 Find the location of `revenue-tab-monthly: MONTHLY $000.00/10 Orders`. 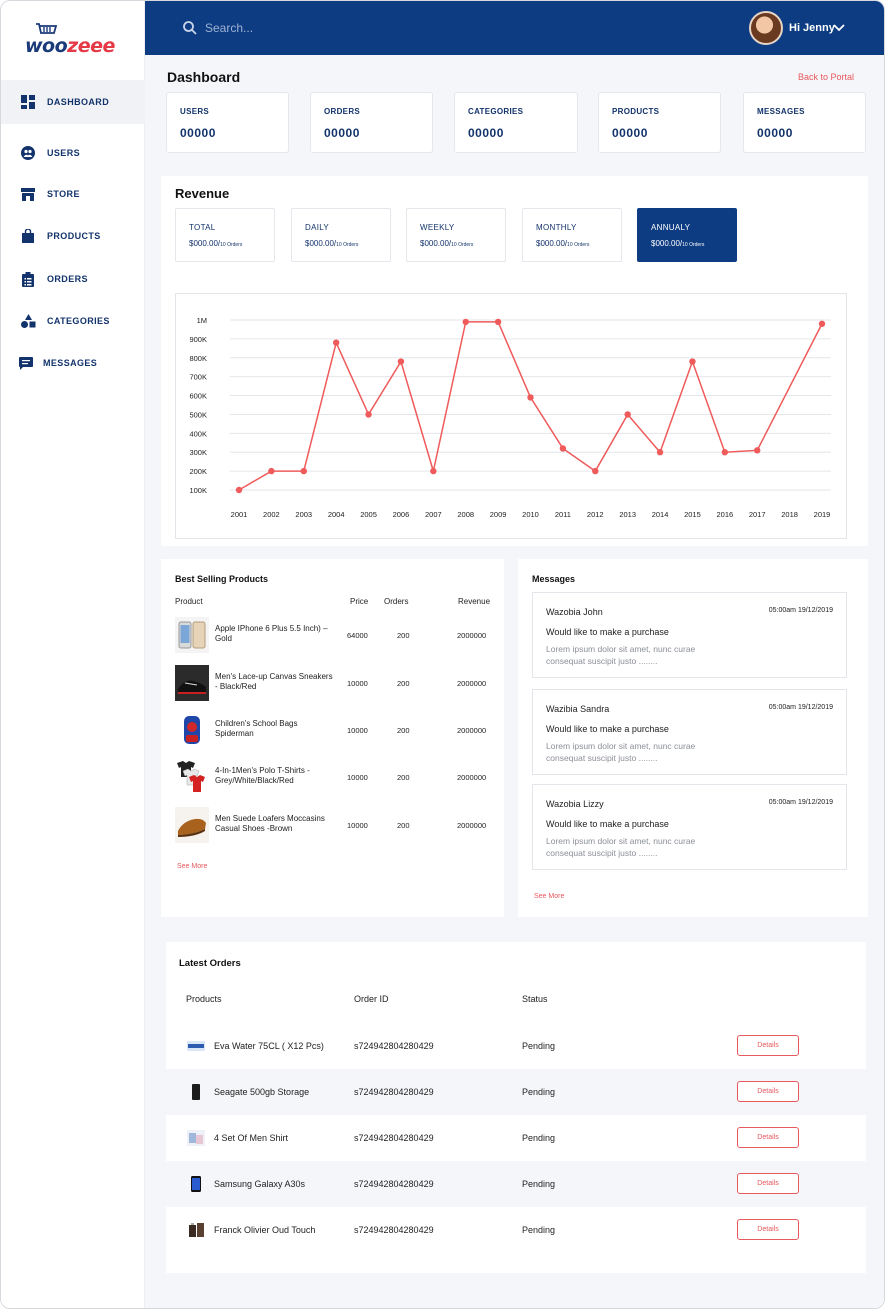

revenue-tab-monthly: MONTHLY $000.00/10 Orders is located at coordinates (572, 235).